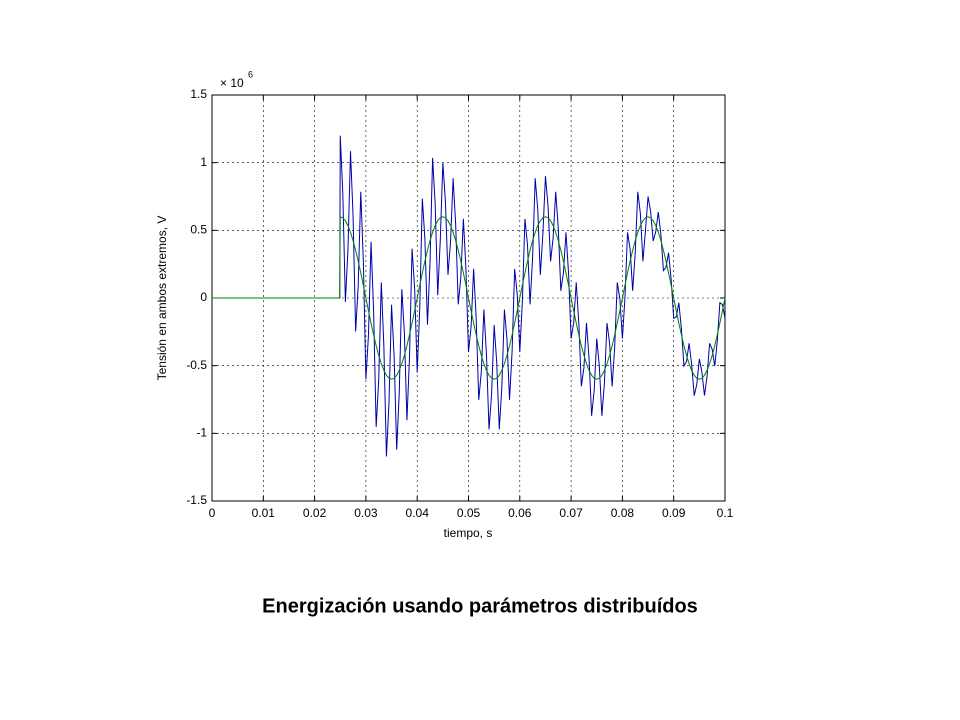 The height and width of the screenshot is (720, 960). Describe the element at coordinates (203, 162) in the screenshot. I see `y-tick-label: 1` at that location.